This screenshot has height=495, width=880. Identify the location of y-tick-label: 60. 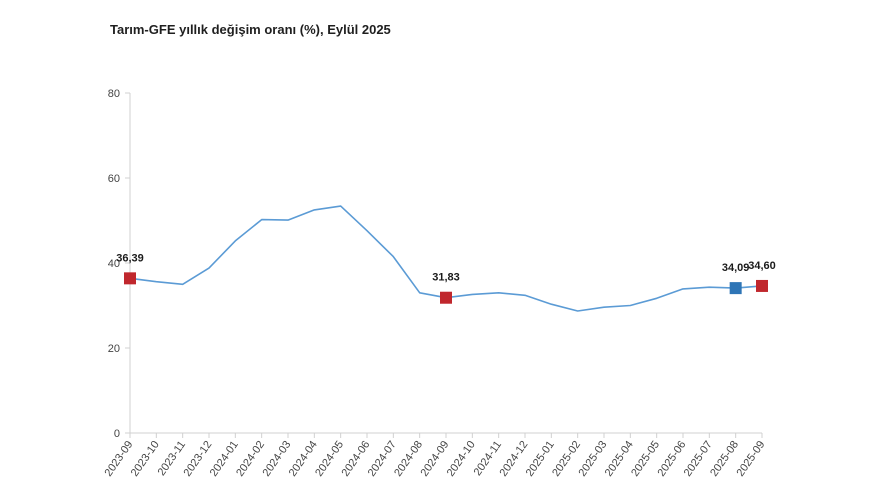
(114, 179).